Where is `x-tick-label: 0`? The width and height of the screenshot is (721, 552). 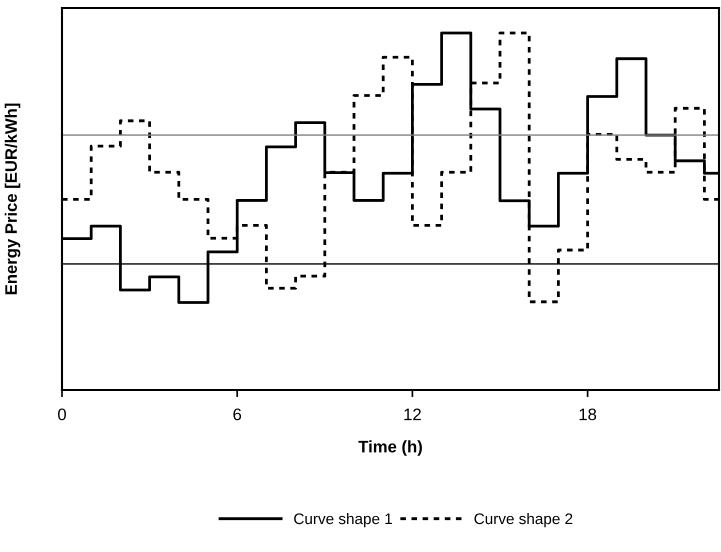 x-tick-label: 0 is located at coordinates (62, 414).